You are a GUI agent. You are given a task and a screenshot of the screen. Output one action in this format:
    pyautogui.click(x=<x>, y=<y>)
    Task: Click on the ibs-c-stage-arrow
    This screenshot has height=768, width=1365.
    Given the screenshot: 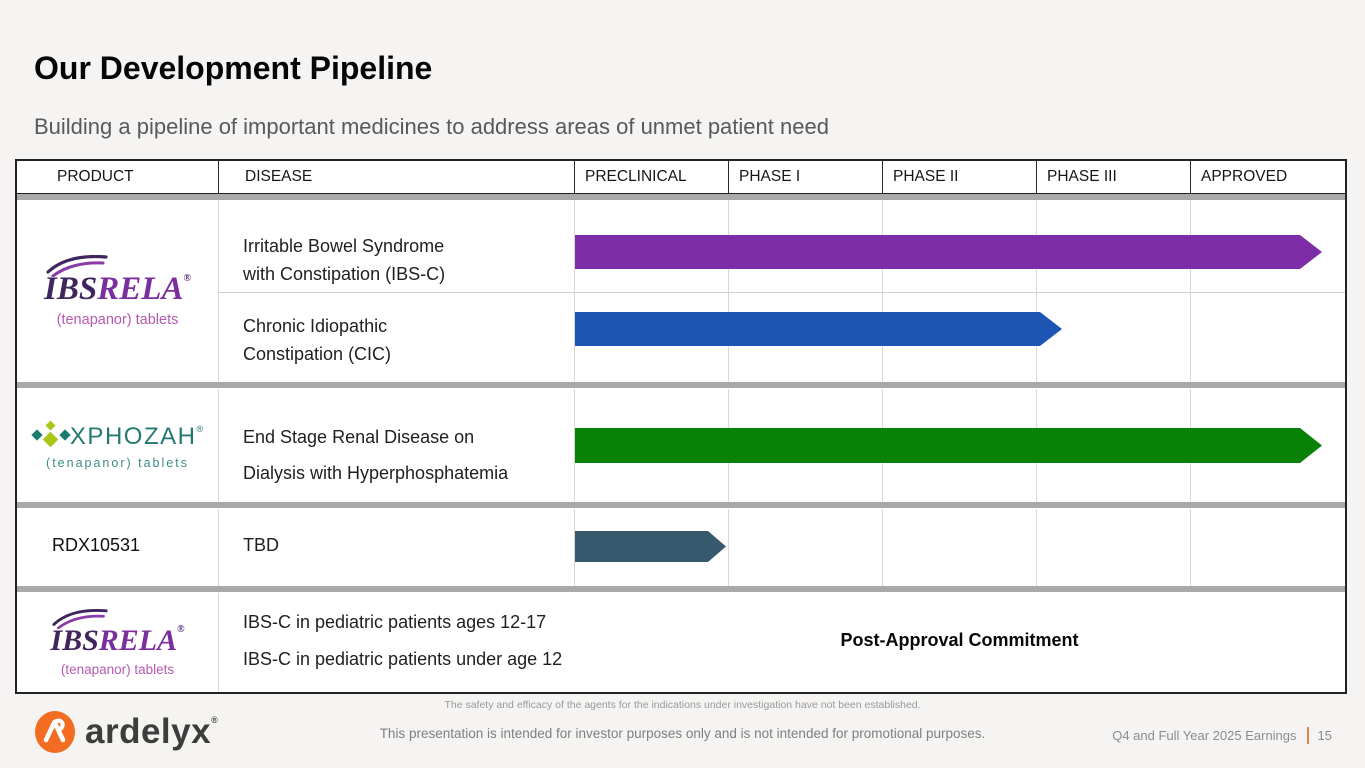 What is the action you would take?
    pyautogui.click(x=948, y=252)
    